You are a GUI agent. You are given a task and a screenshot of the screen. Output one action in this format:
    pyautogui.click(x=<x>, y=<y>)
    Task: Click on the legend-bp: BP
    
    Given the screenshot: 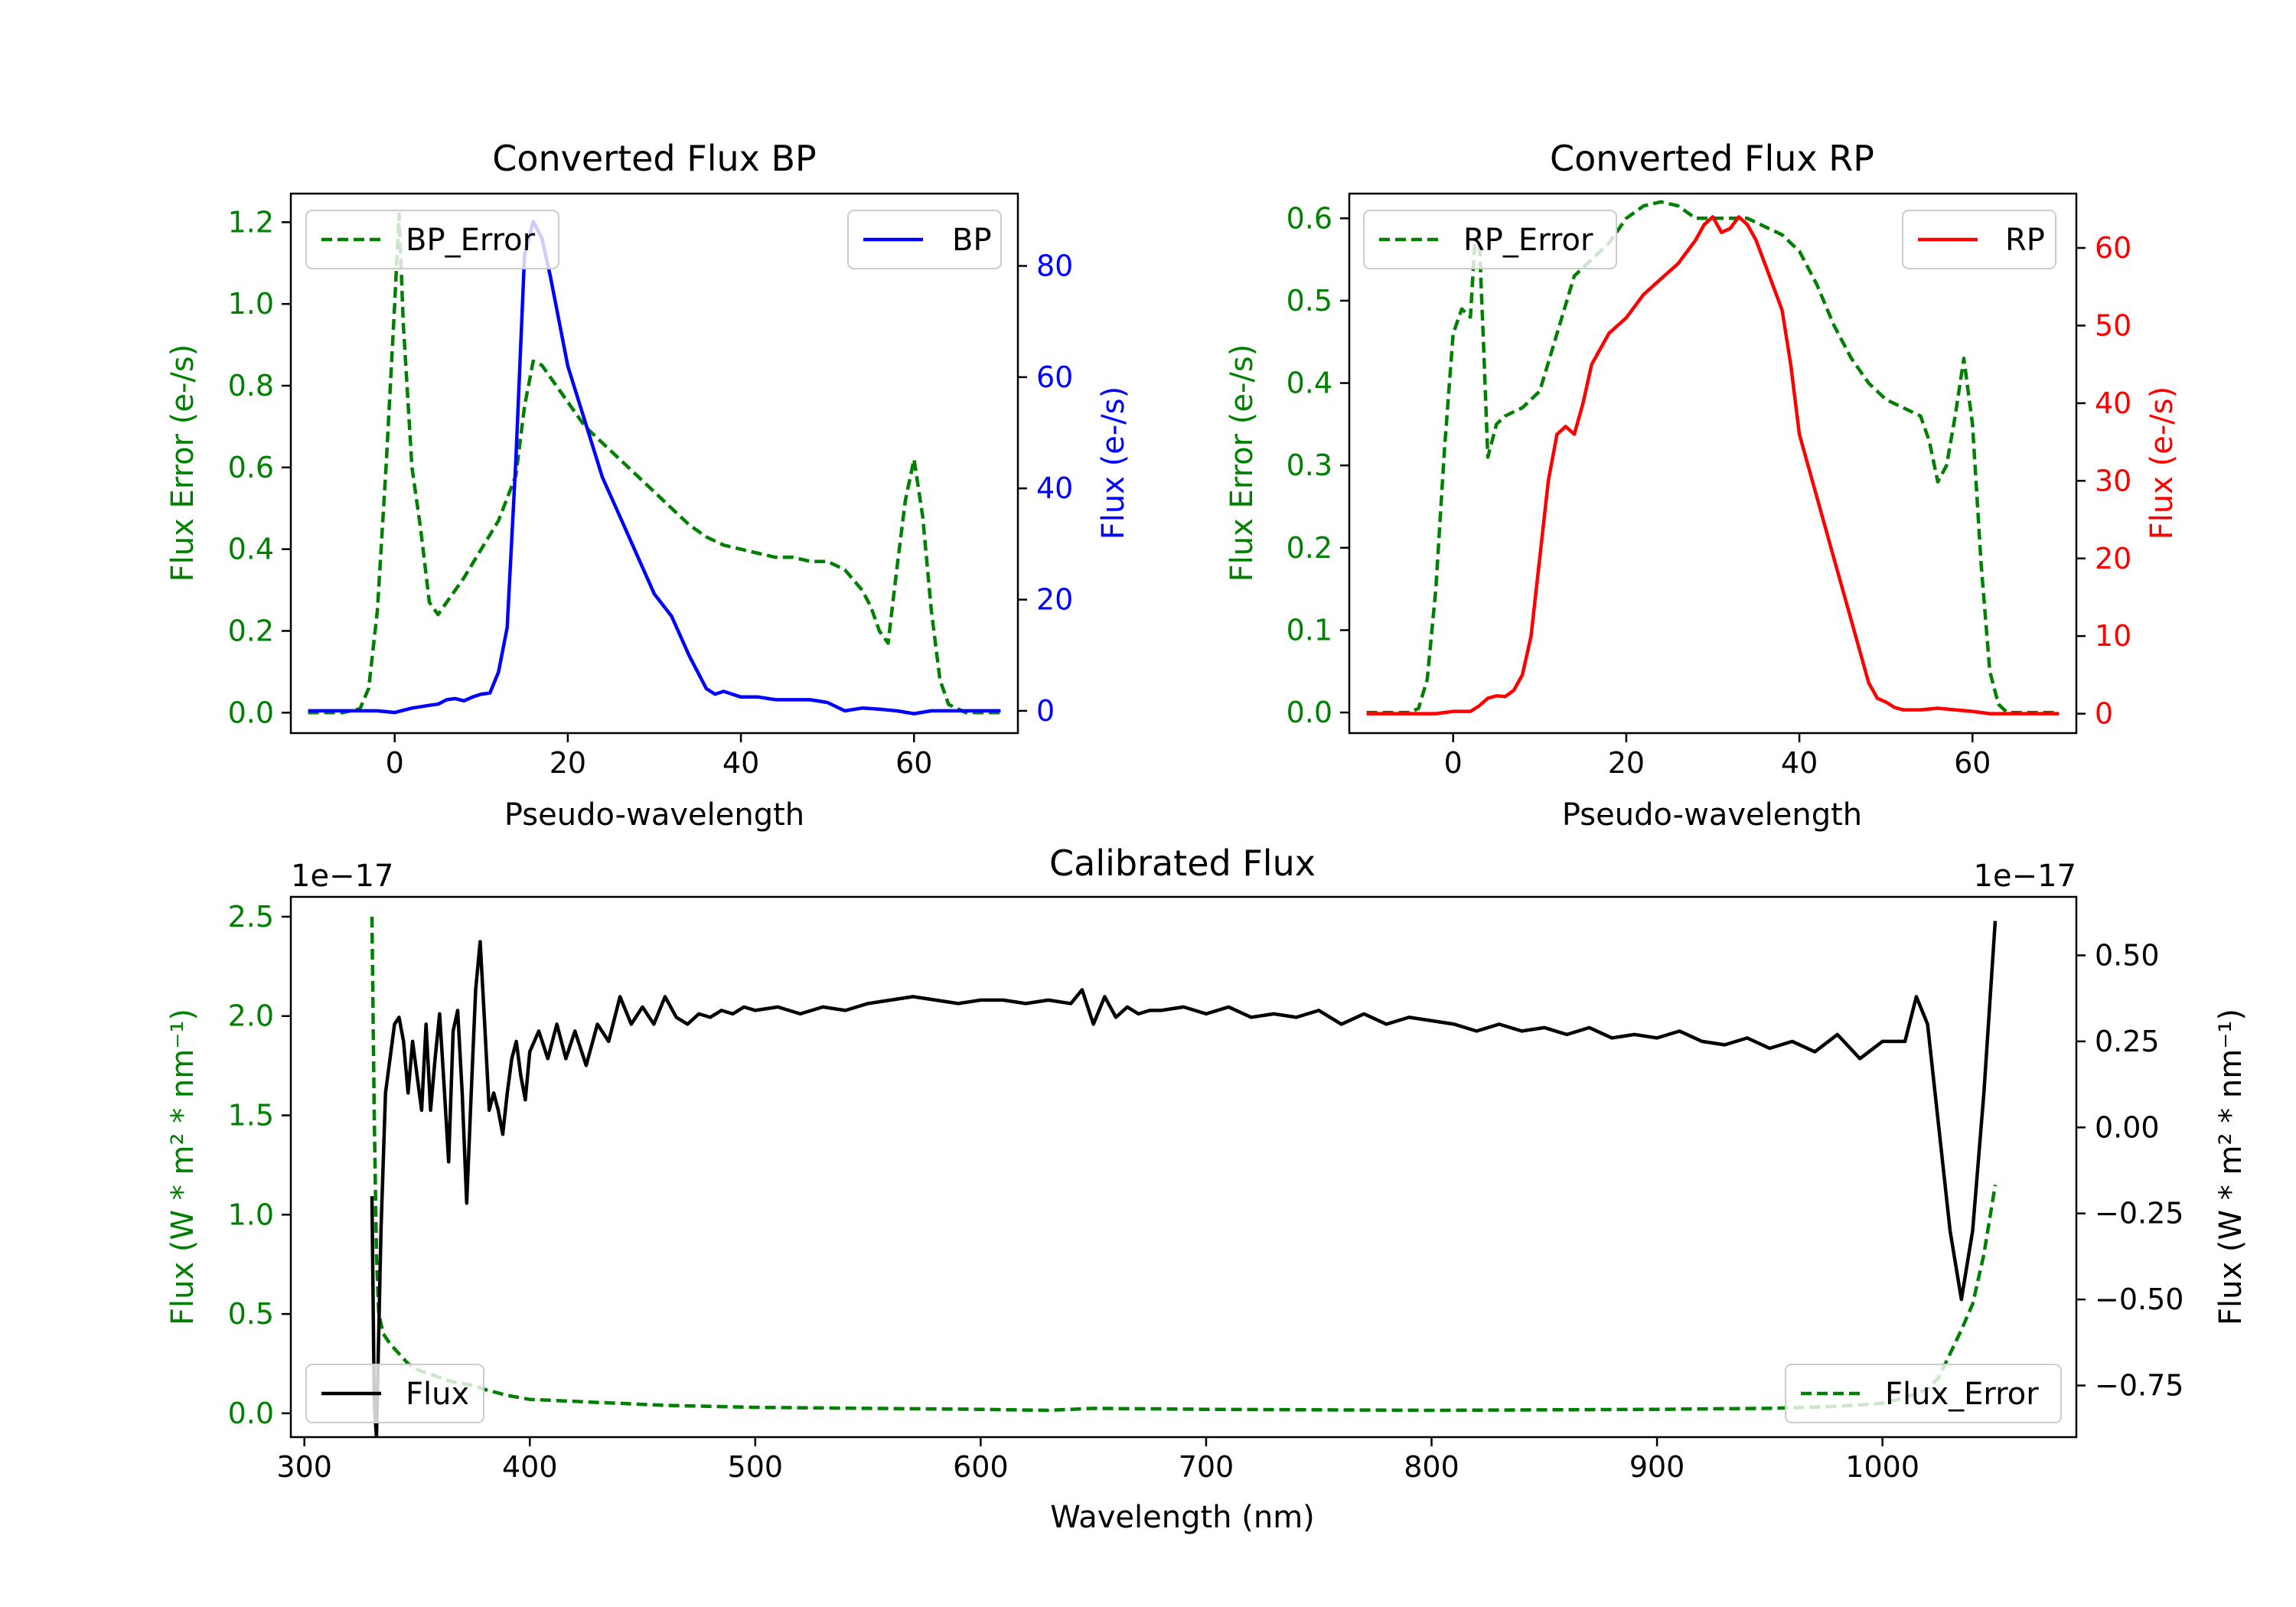 What is the action you would take?
    pyautogui.click(x=924, y=239)
    